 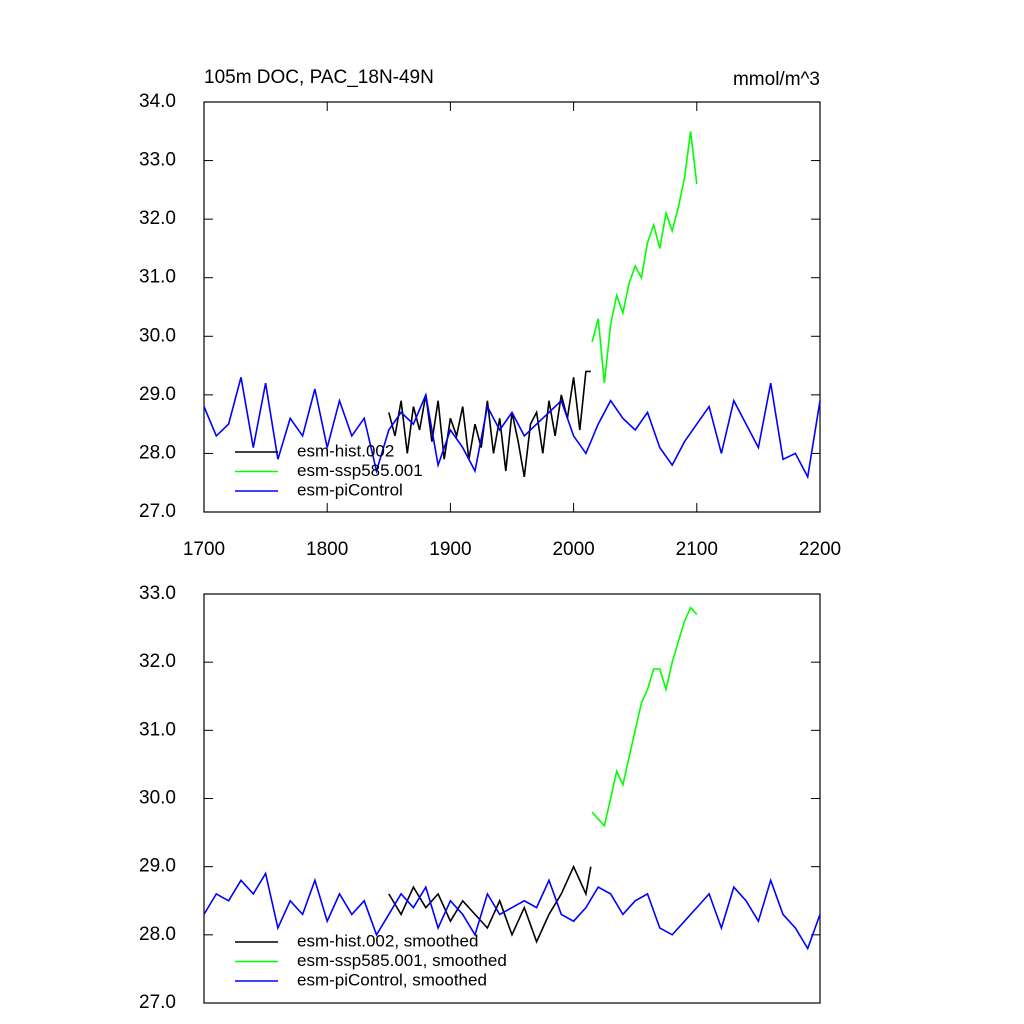 What do you see at coordinates (345, 450) in the screenshot?
I see `legend-label: esm-hist.002` at bounding box center [345, 450].